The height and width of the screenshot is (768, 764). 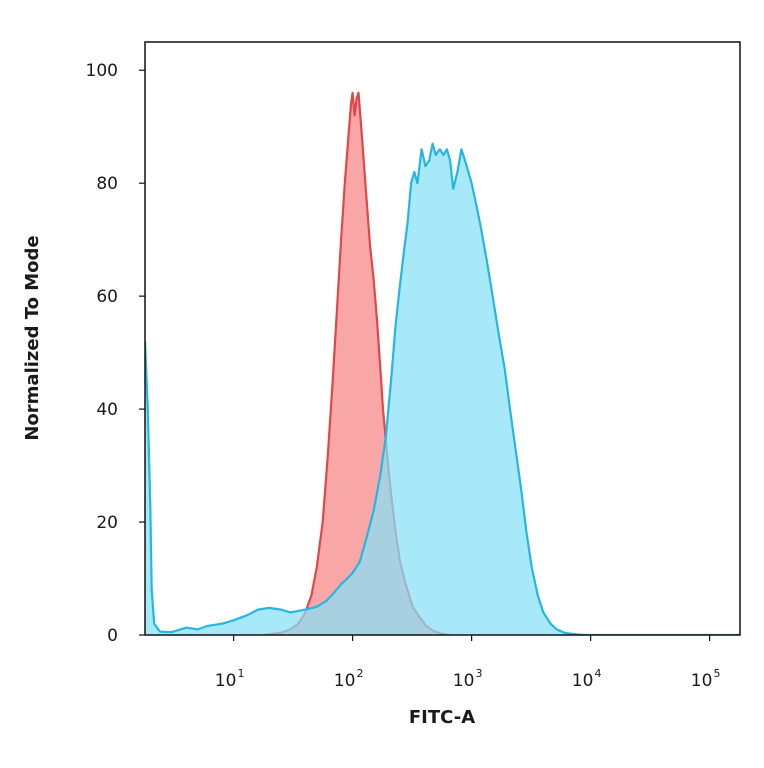 What do you see at coordinates (349, 679) in the screenshot?
I see `x-tick-label: 10²` at bounding box center [349, 679].